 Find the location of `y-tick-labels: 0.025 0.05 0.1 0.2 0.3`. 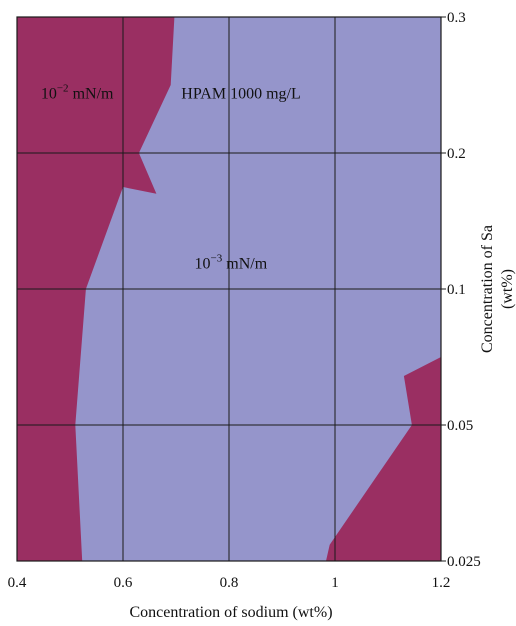

y-tick-labels: 0.025 0.05 0.1 0.2 0.3 is located at coordinates (461, 290).